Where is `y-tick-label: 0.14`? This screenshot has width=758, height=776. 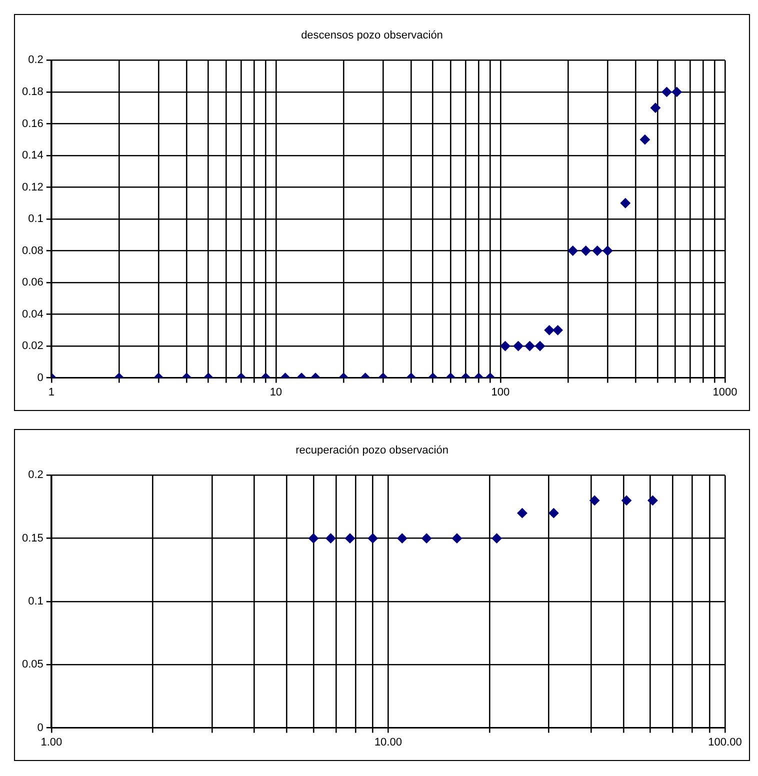 y-tick-label: 0.14 is located at coordinates (33, 156).